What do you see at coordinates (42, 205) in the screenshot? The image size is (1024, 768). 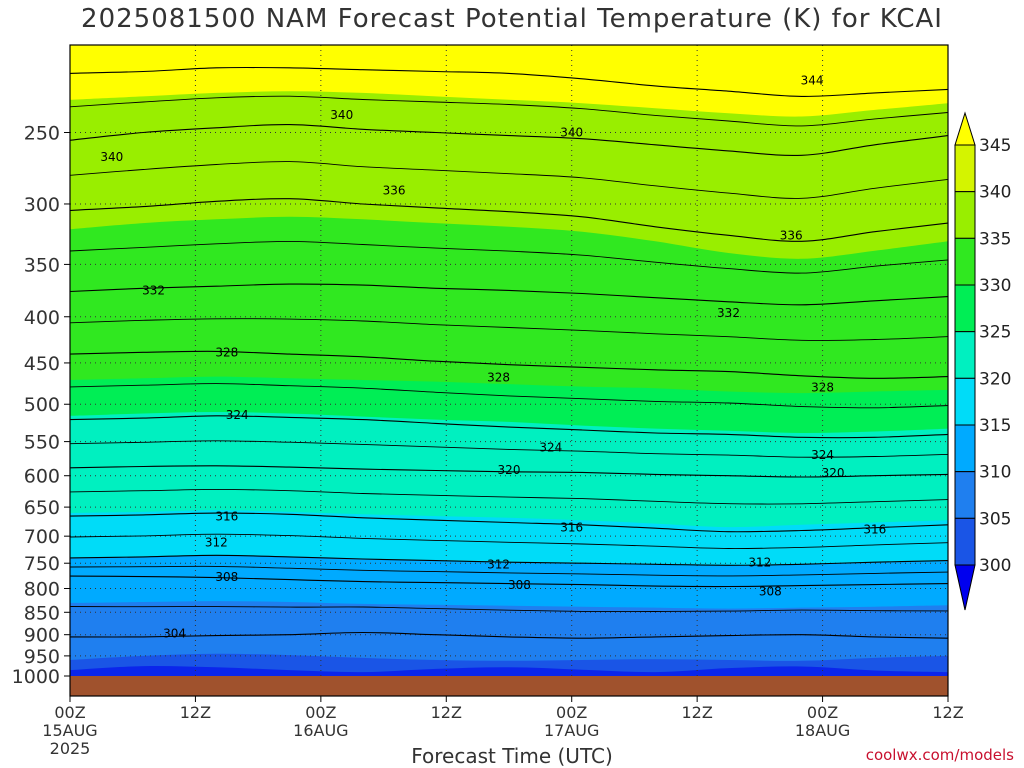 I see `y-tick-label: 300` at bounding box center [42, 205].